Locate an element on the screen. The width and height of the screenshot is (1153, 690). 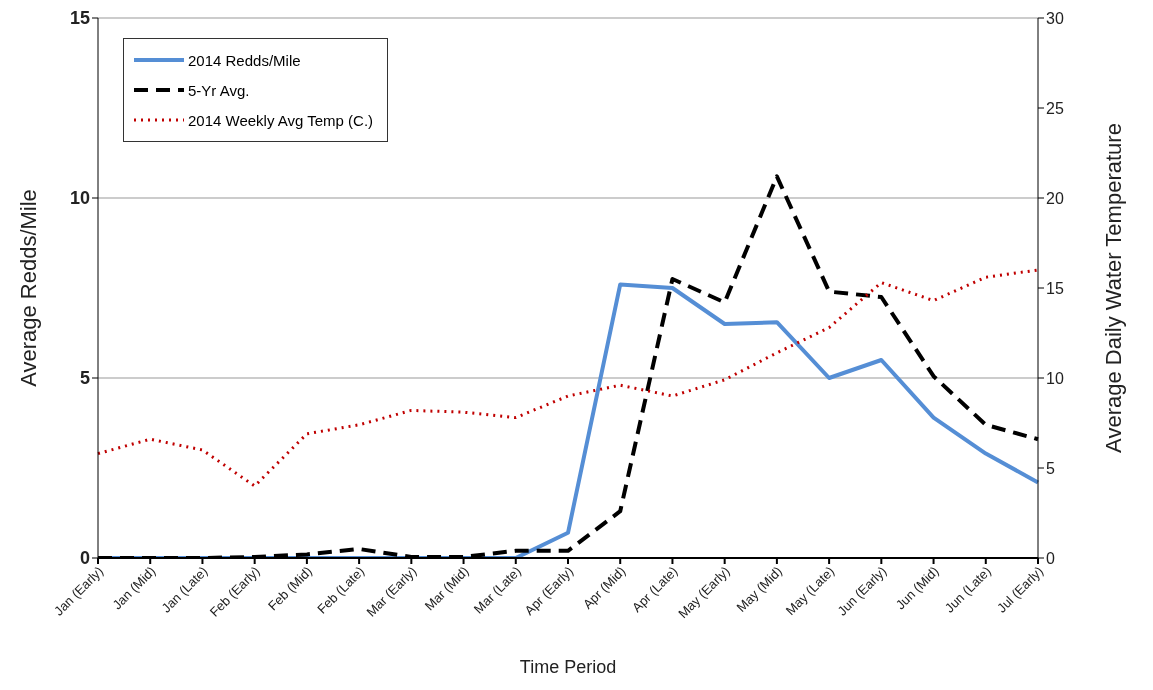
y2-tick-label: 0 is located at coordinates (1050, 558).